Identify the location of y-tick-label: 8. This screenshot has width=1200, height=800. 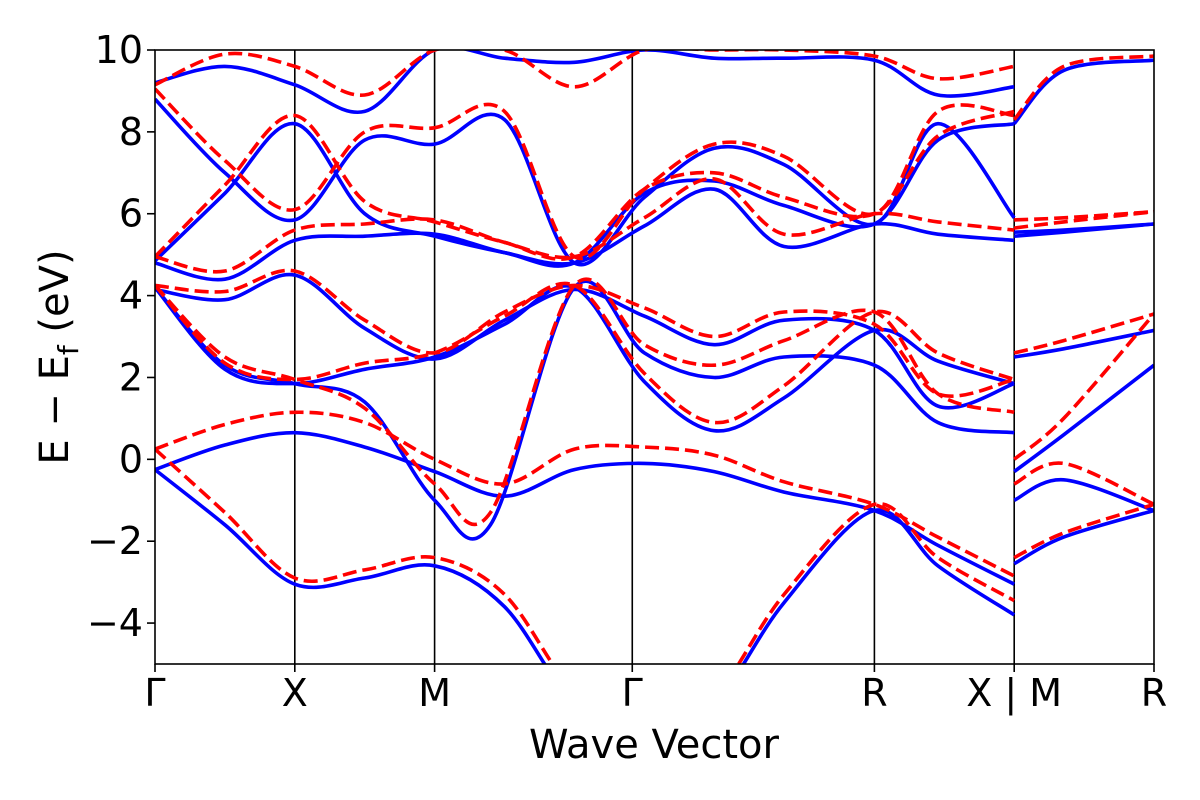
(131, 132).